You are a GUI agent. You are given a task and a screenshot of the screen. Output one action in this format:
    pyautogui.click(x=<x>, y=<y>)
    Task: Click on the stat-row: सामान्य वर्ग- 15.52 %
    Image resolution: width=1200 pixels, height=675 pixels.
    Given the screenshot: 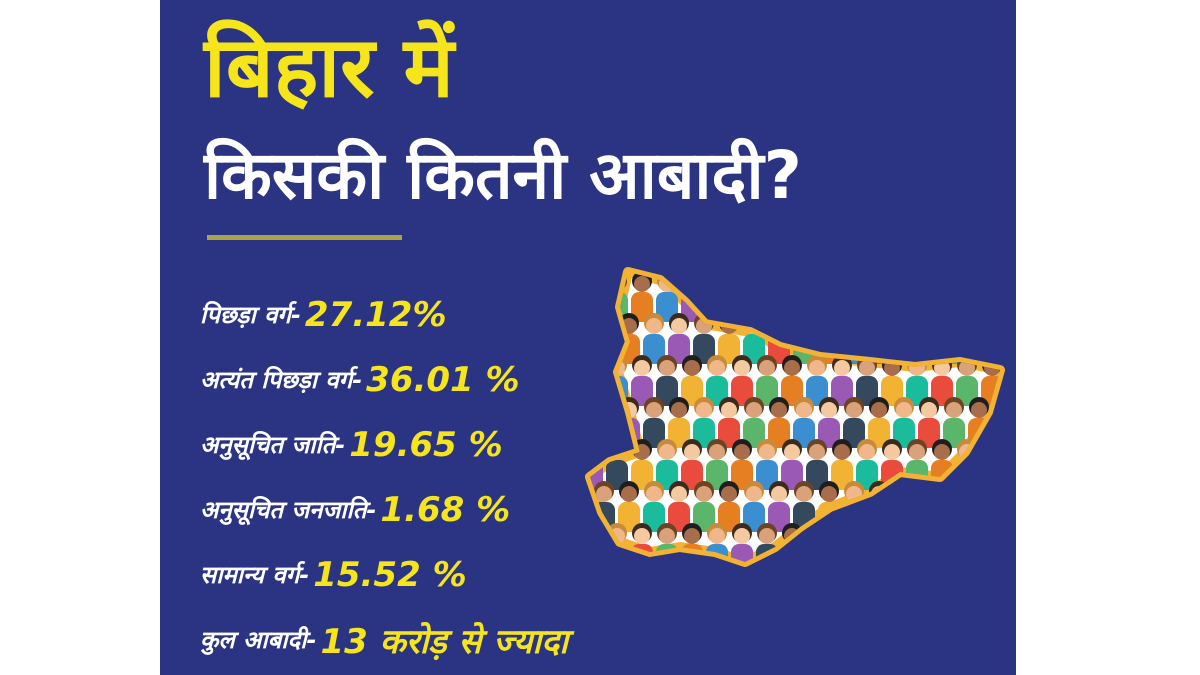 What is the action you would take?
    pyautogui.click(x=384, y=574)
    